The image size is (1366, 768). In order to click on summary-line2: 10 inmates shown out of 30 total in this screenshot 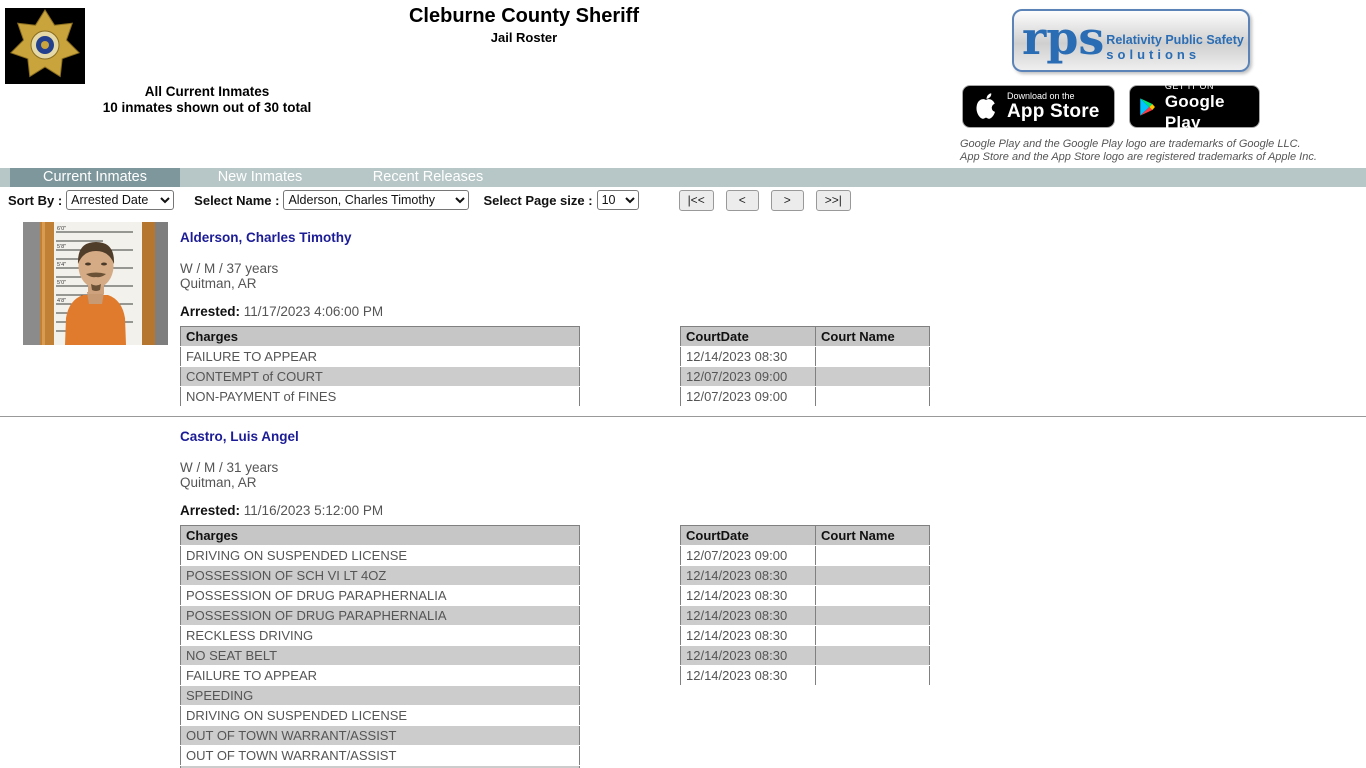, I will do `click(207, 107)`.